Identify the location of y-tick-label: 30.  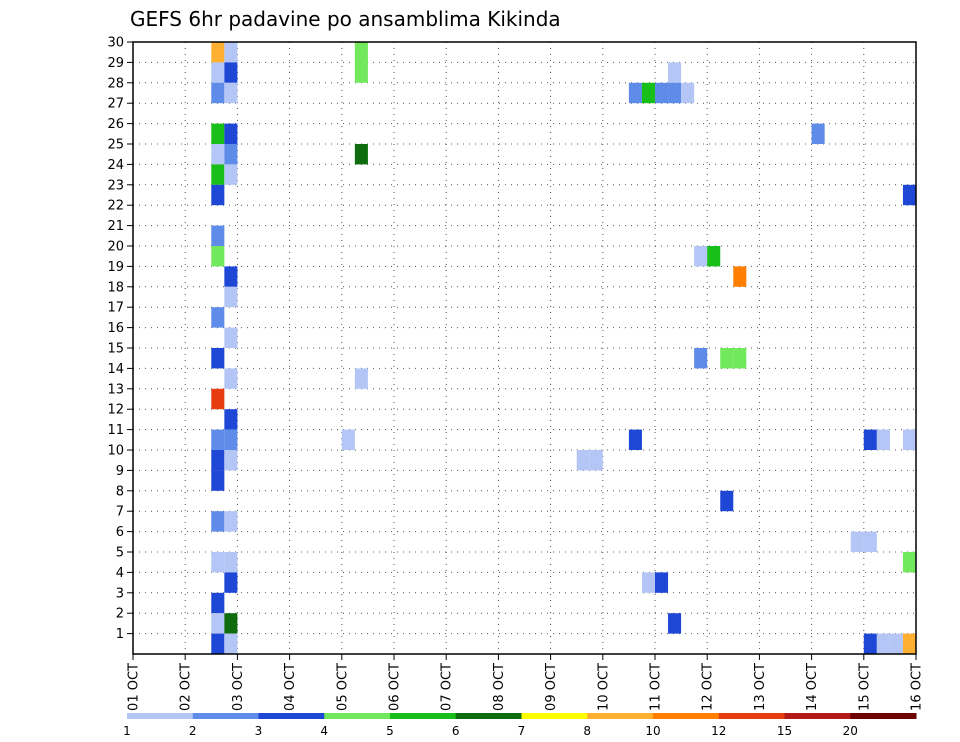
(115, 43).